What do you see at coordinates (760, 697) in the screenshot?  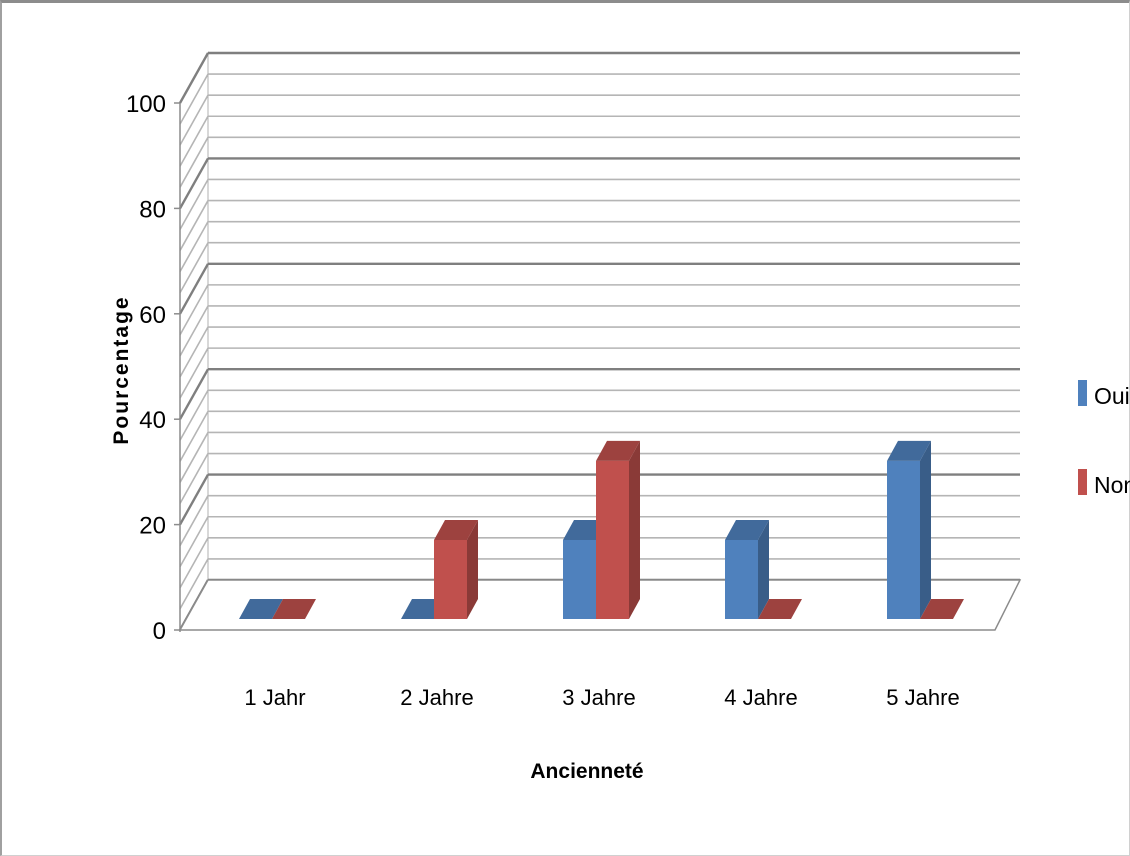 I see `x-tick-label: 4 Jahre` at bounding box center [760, 697].